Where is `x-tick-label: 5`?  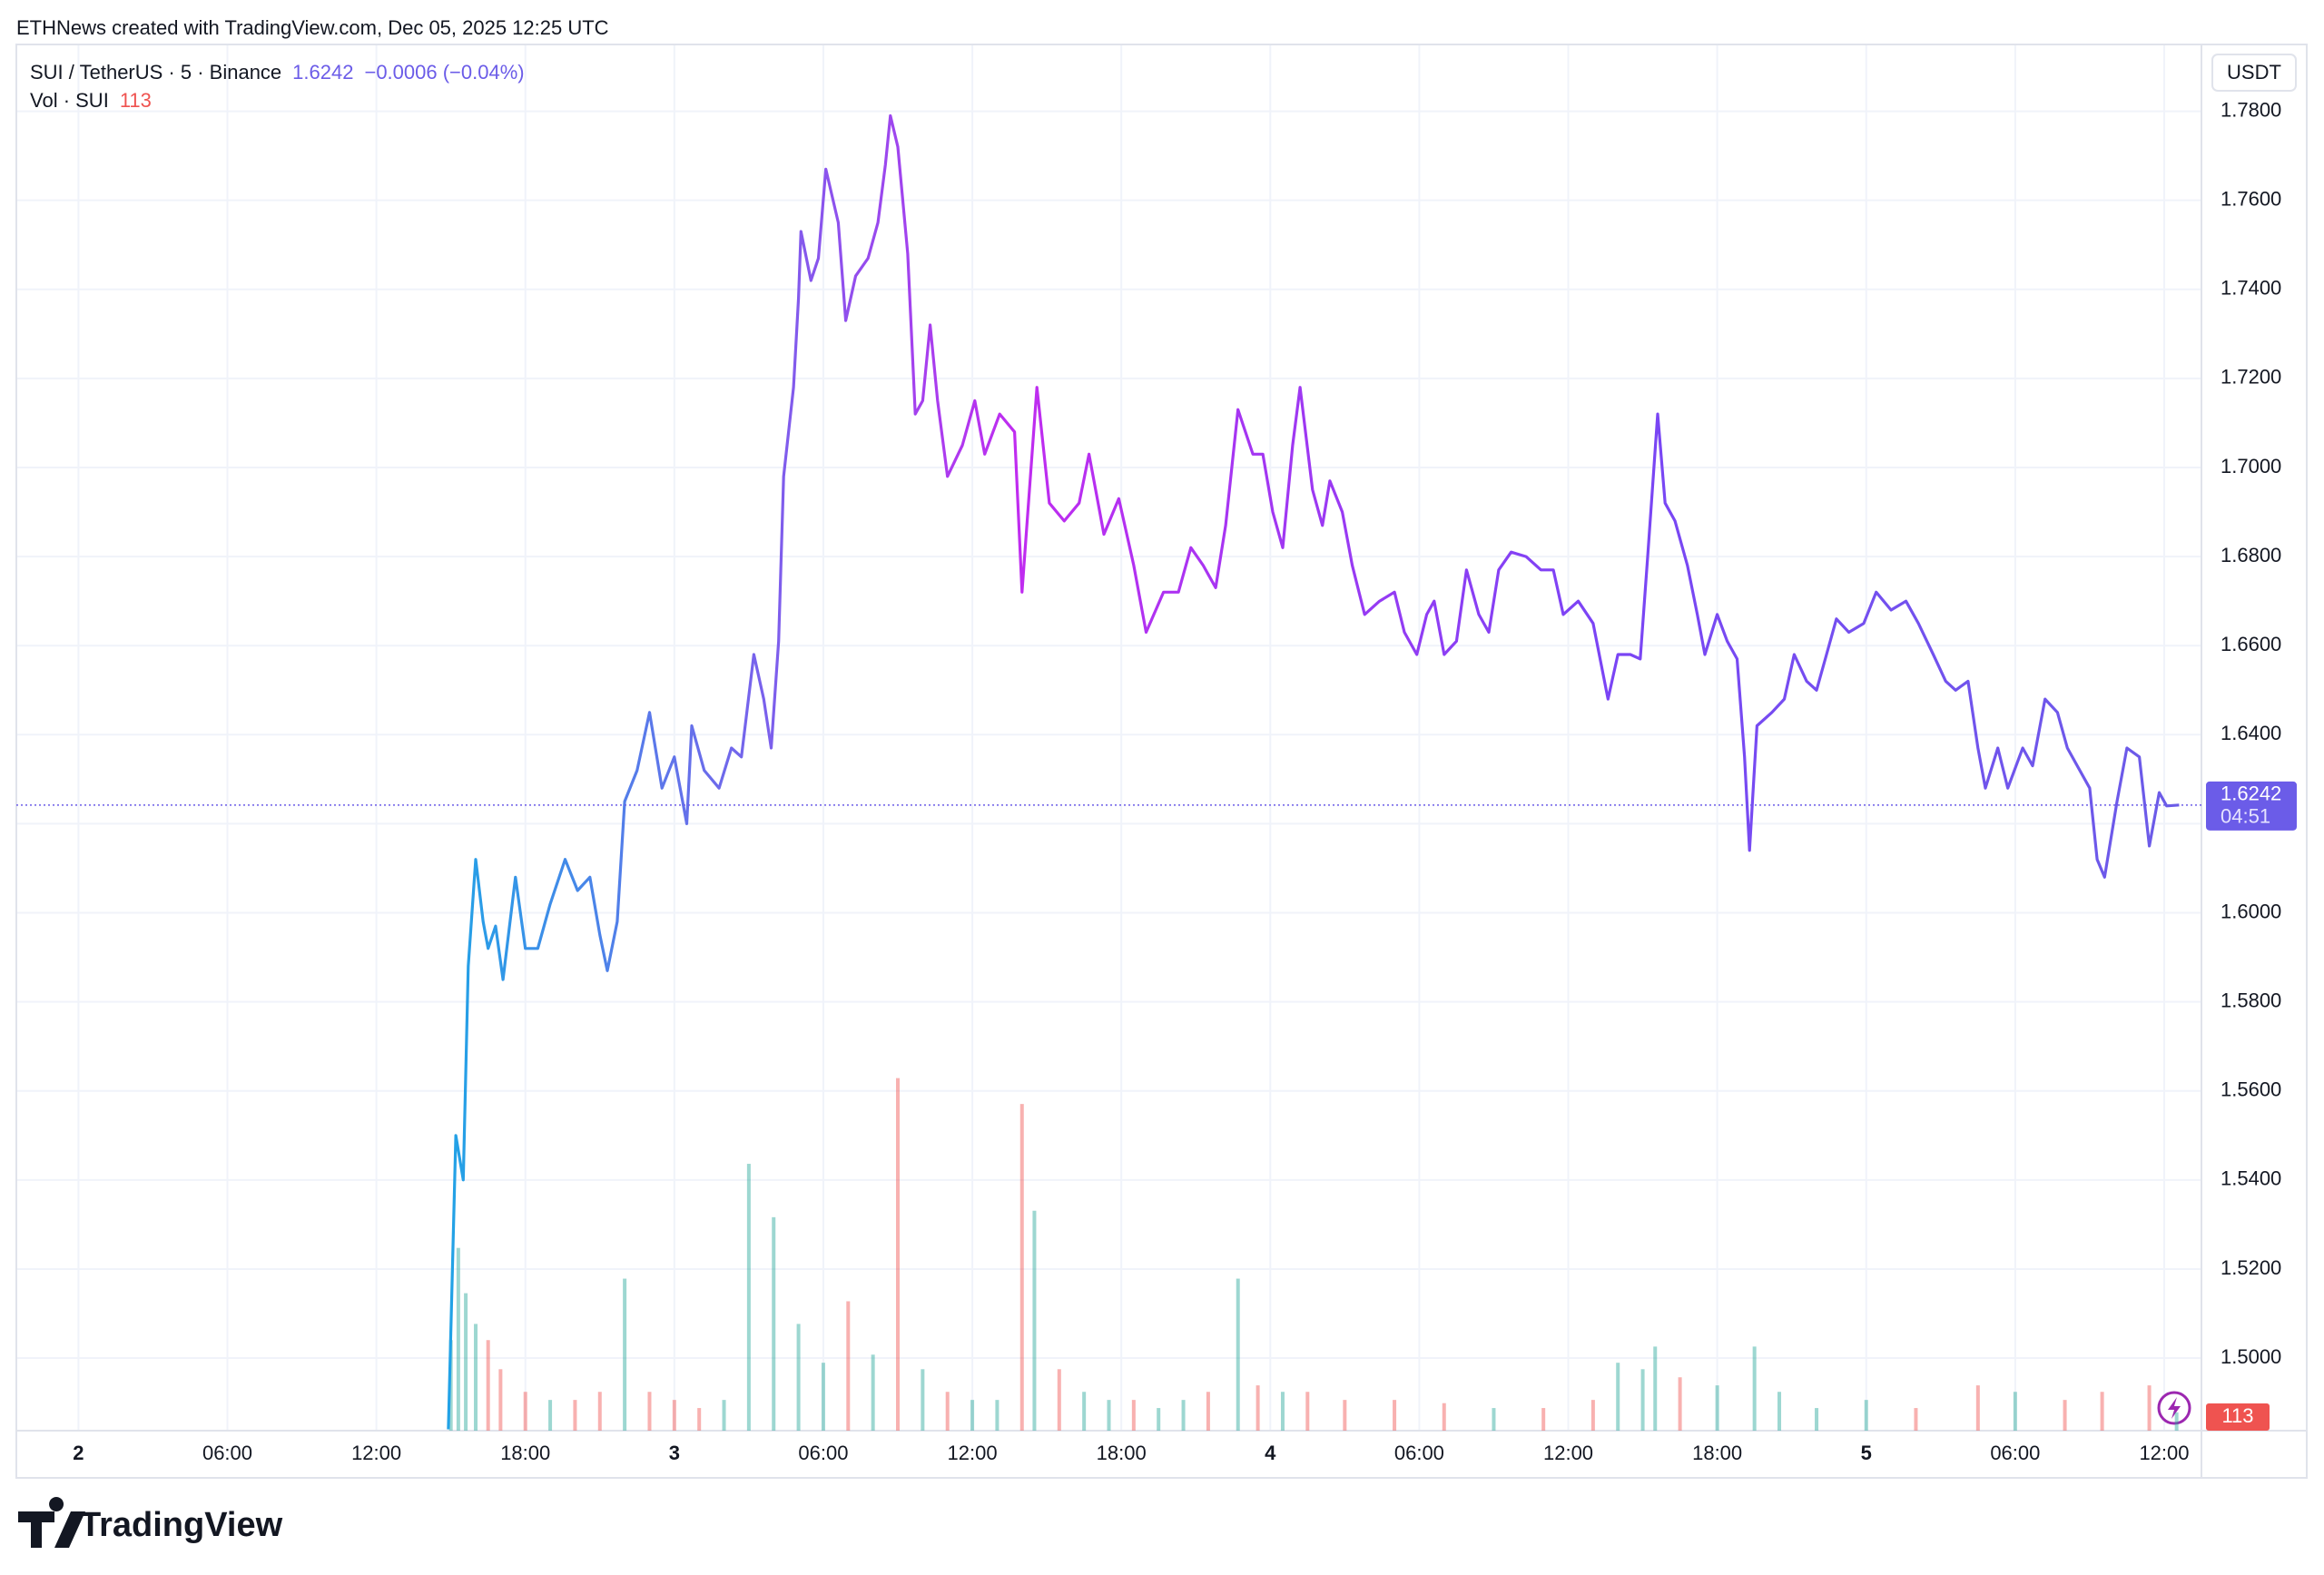 x-tick-label: 5 is located at coordinates (1866, 1453).